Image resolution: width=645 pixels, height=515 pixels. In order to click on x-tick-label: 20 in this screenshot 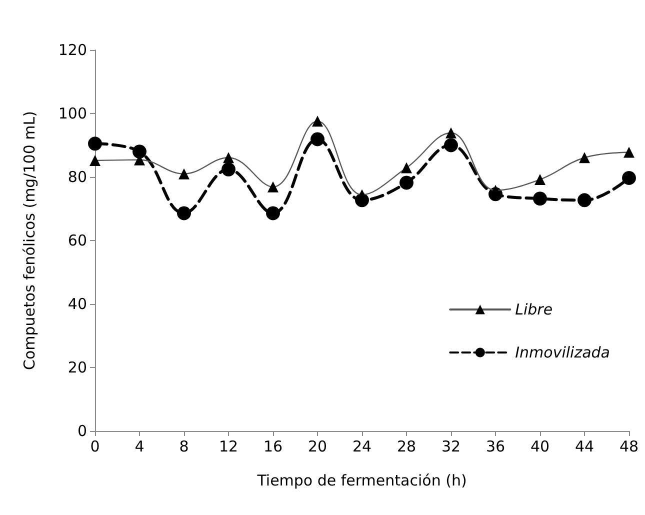, I will do `click(318, 447)`.